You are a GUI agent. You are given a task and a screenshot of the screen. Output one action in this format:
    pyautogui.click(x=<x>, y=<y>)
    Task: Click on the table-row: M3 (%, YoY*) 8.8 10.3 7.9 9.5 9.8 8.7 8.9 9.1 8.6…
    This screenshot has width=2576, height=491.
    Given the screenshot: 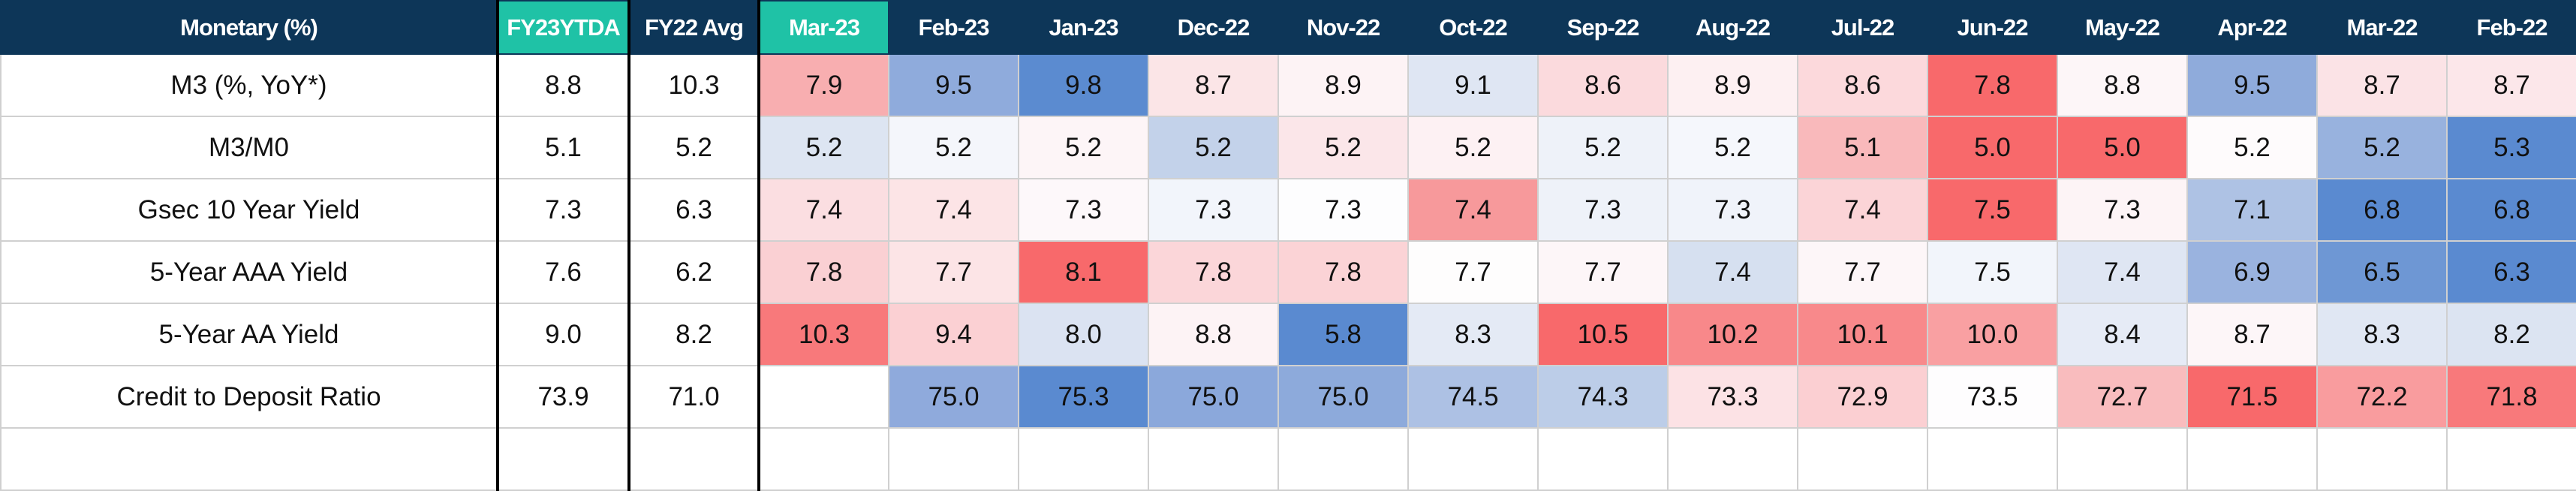 What is the action you would take?
    pyautogui.click(x=1288, y=85)
    